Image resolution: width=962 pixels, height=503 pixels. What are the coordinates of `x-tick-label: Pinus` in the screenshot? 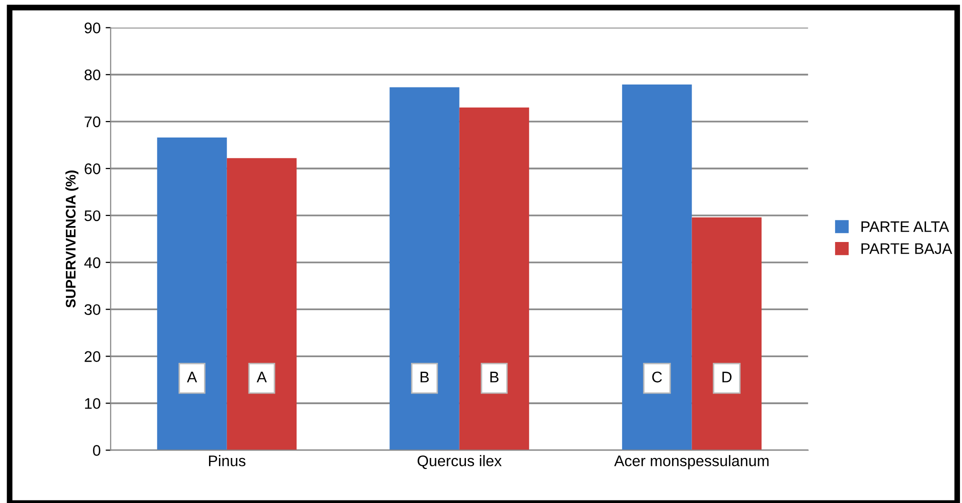 It's located at (227, 460).